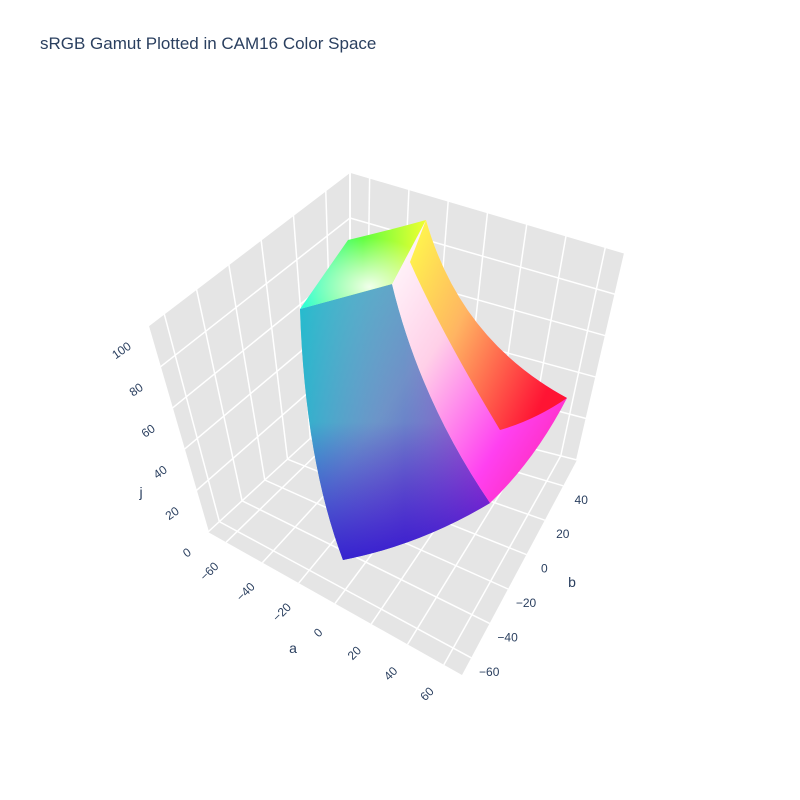 This screenshot has height=800, width=800. What do you see at coordinates (282, 612) in the screenshot?
I see `tick-label-a: −20` at bounding box center [282, 612].